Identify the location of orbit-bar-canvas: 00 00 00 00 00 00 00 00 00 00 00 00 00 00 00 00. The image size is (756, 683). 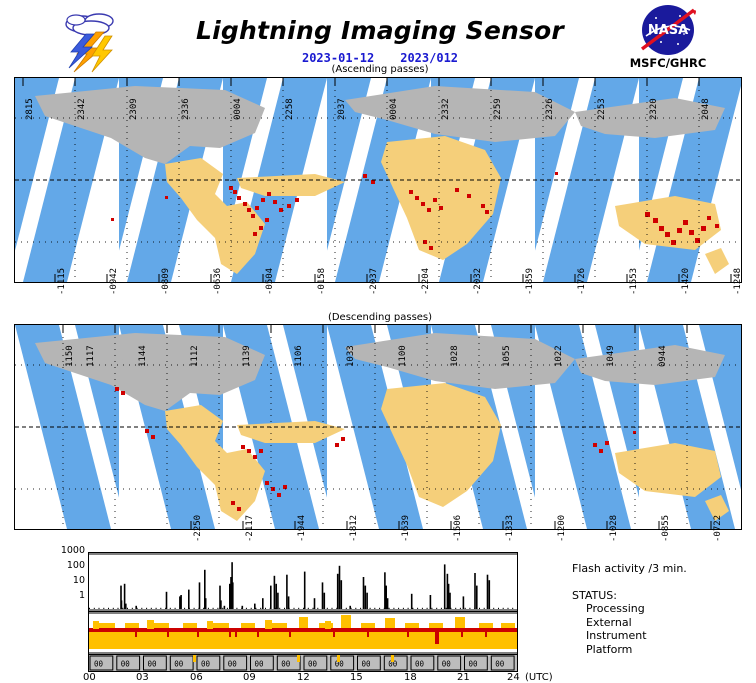
(303, 663).